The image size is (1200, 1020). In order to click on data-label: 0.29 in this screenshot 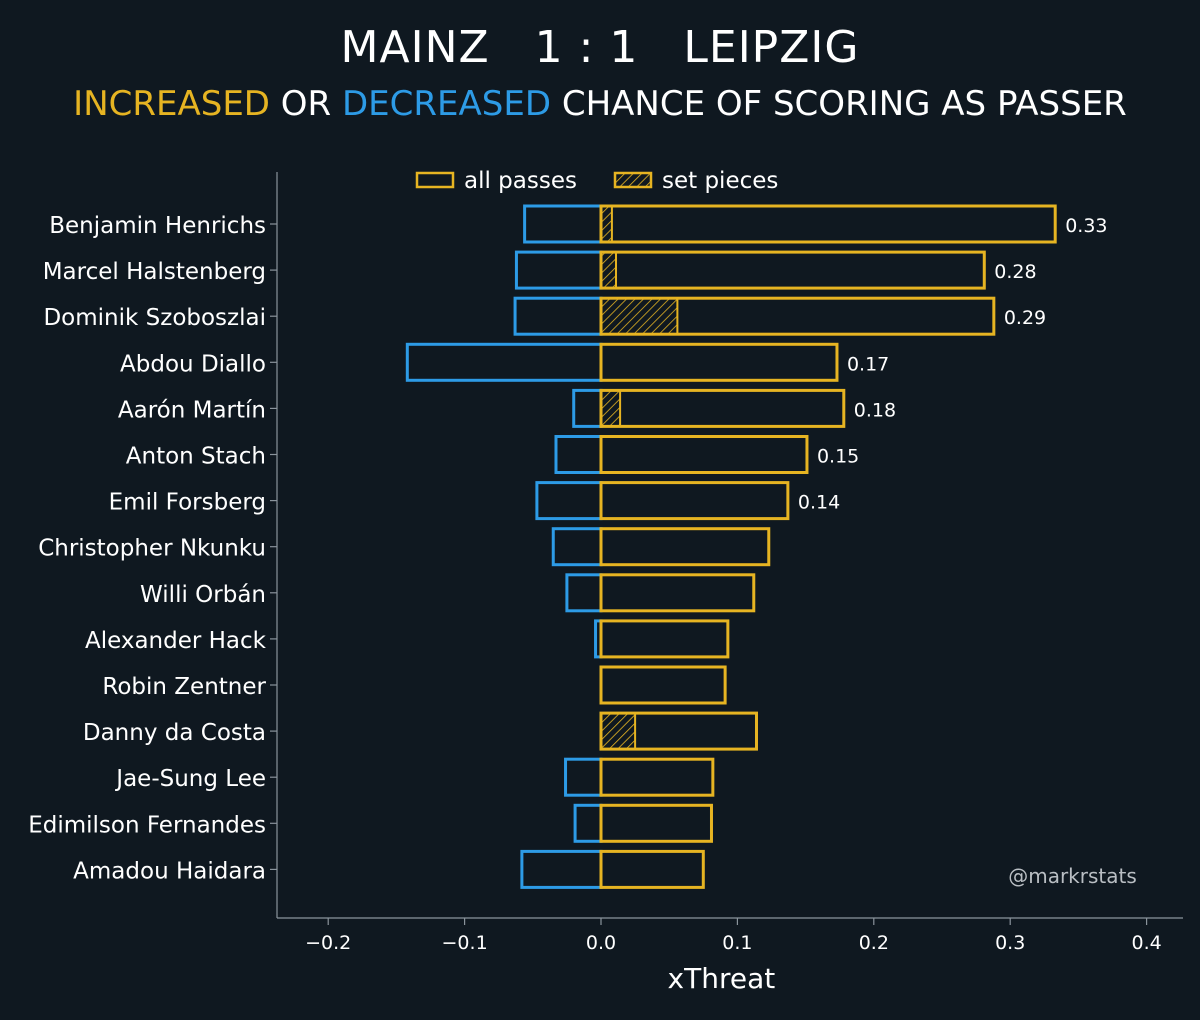, I will do `click(1025, 318)`.